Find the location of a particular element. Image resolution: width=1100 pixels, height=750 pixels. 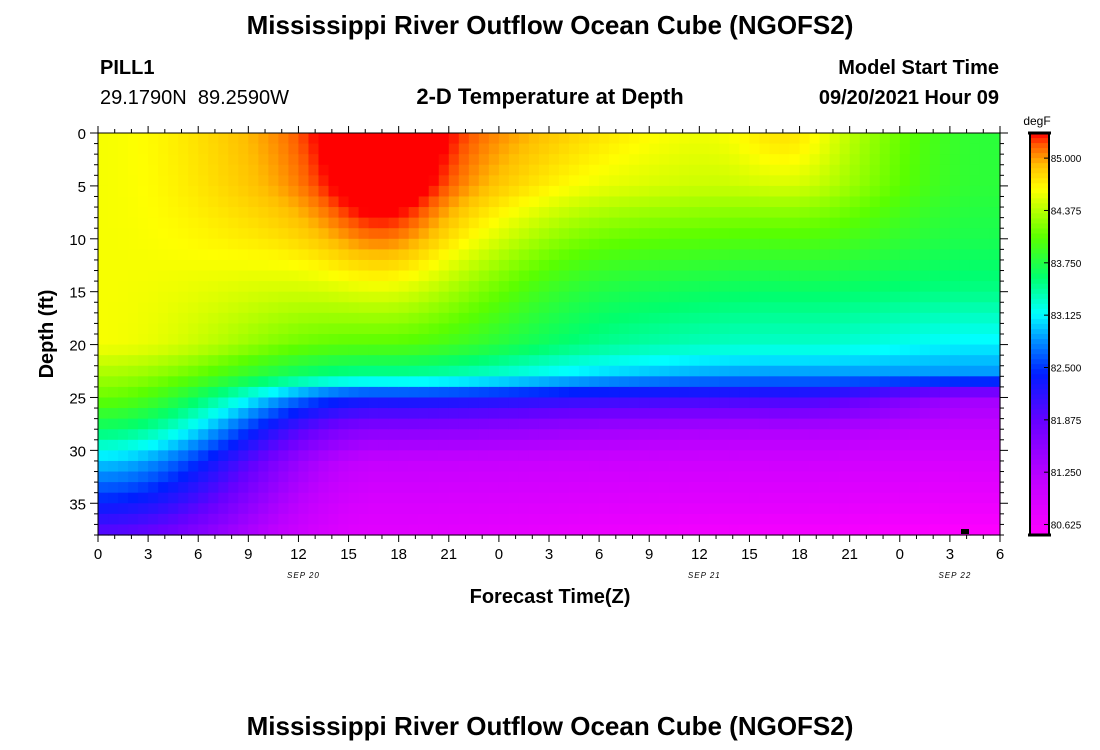

chart-title: 2-D Temperature at Depth is located at coordinates (550, 96).